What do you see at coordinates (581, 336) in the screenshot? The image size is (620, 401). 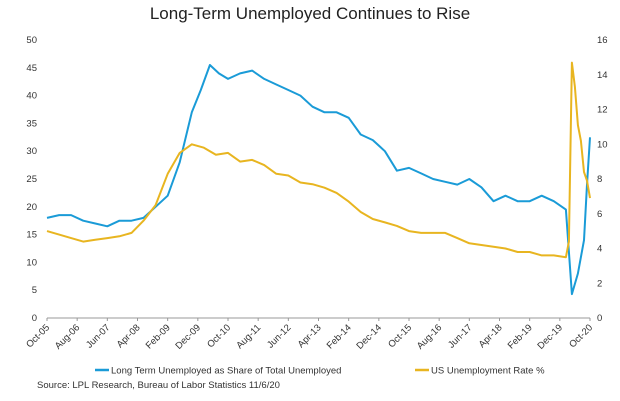 I see `x-tick-label: Oct-20` at bounding box center [581, 336].